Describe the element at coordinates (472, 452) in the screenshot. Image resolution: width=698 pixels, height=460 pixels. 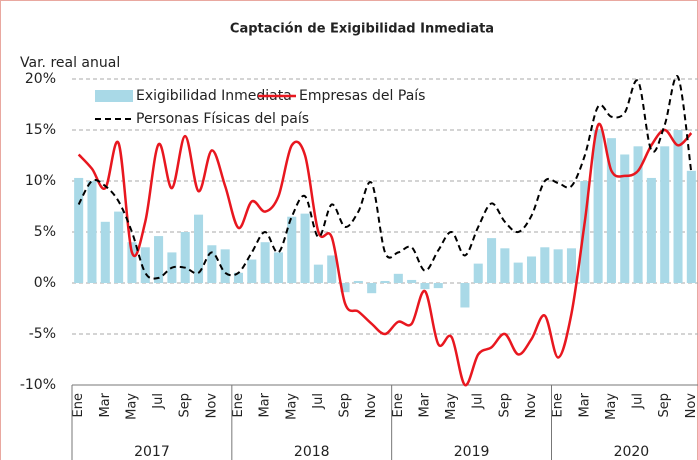
I see `year-label: 2019` at that location.